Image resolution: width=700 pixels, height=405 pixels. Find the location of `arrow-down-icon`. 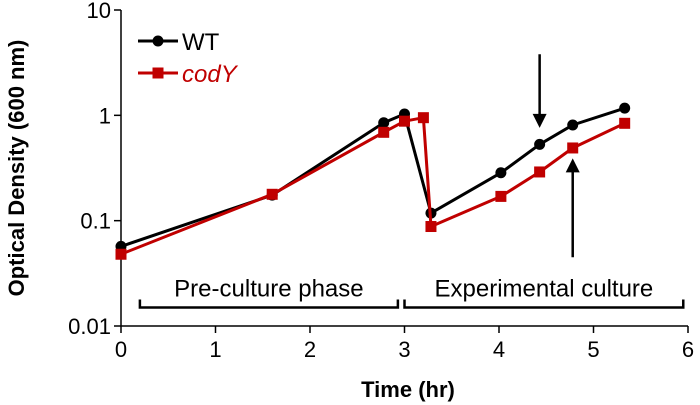

arrow-down-icon is located at coordinates (539, 120).